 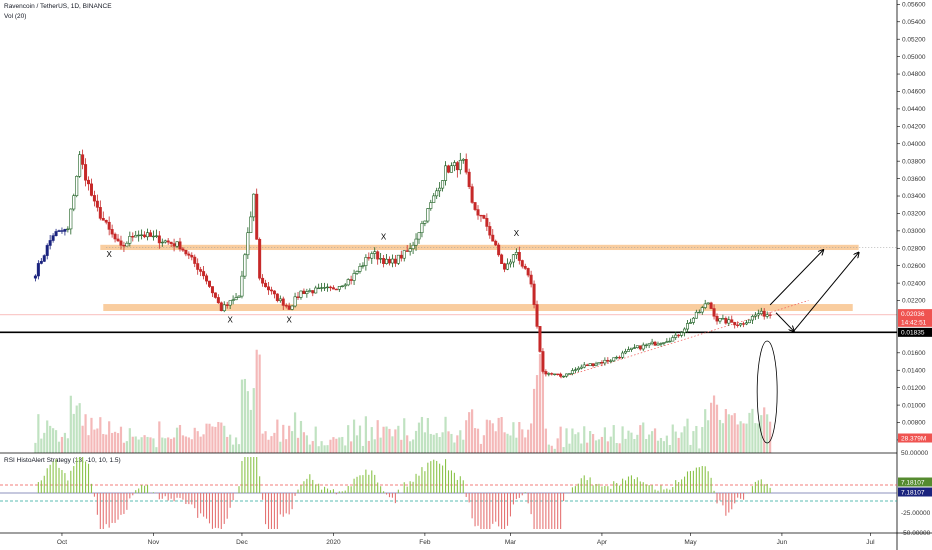 What do you see at coordinates (690, 542) in the screenshot?
I see `time-tick-label: May` at bounding box center [690, 542].